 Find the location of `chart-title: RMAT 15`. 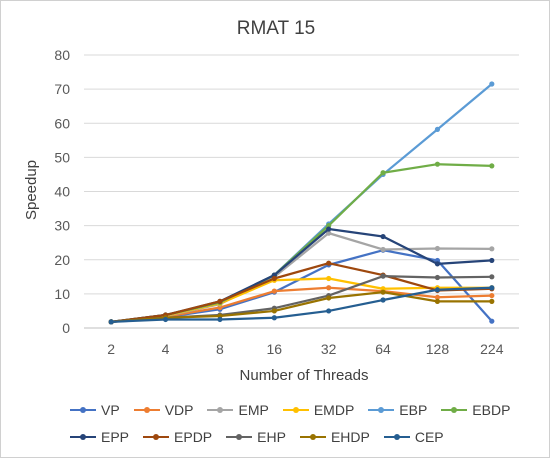

chart-title: RMAT 15 is located at coordinates (276, 28).